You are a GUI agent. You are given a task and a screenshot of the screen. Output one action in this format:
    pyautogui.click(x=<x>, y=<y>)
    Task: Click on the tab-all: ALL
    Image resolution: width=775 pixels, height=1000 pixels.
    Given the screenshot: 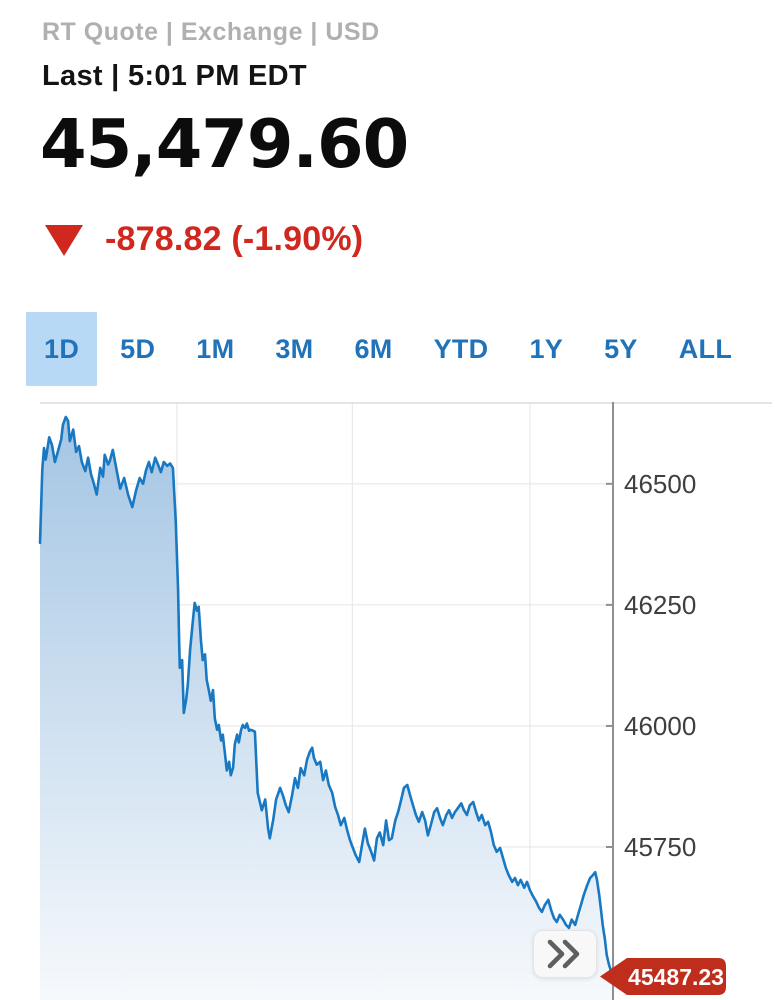 What is the action you would take?
    pyautogui.click(x=705, y=348)
    